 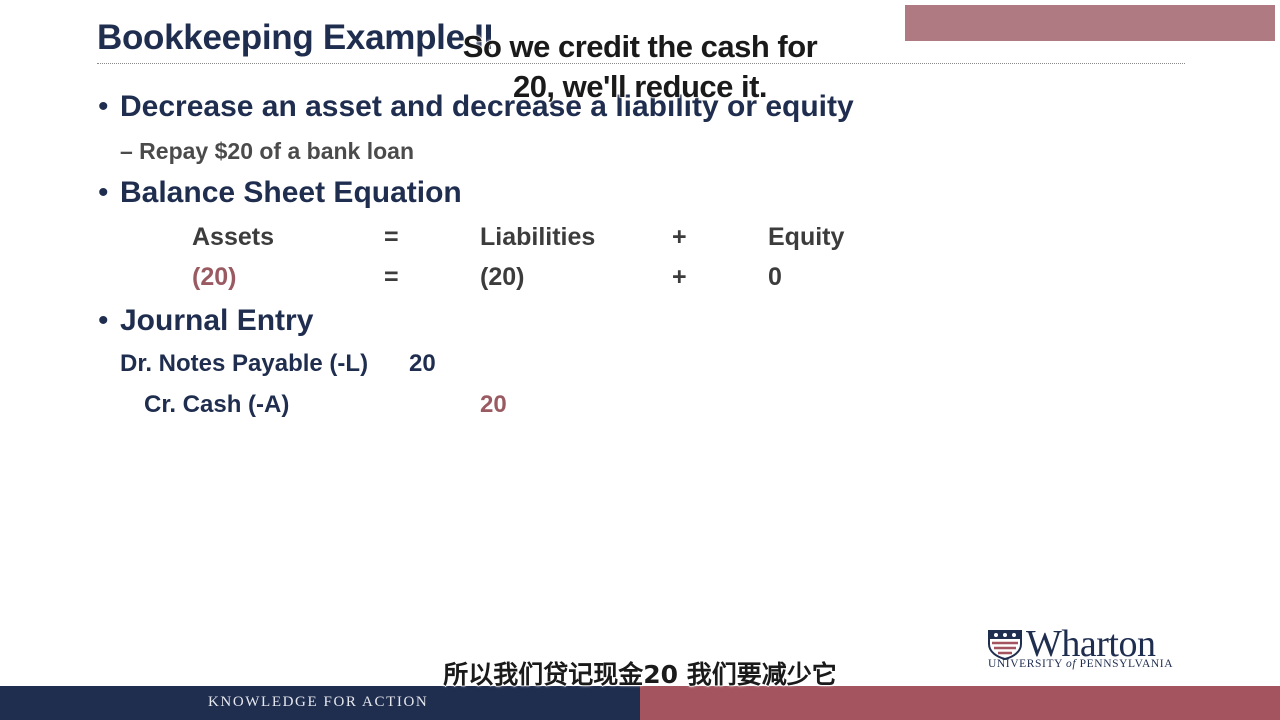 What do you see at coordinates (502, 277) in the screenshot?
I see `equation-value-liabilities: (20)` at bounding box center [502, 277].